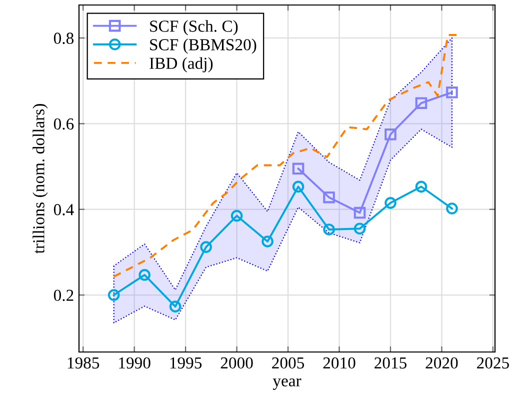  What do you see at coordinates (442, 363) in the screenshot?
I see `x-tick-label: 2020` at bounding box center [442, 363].